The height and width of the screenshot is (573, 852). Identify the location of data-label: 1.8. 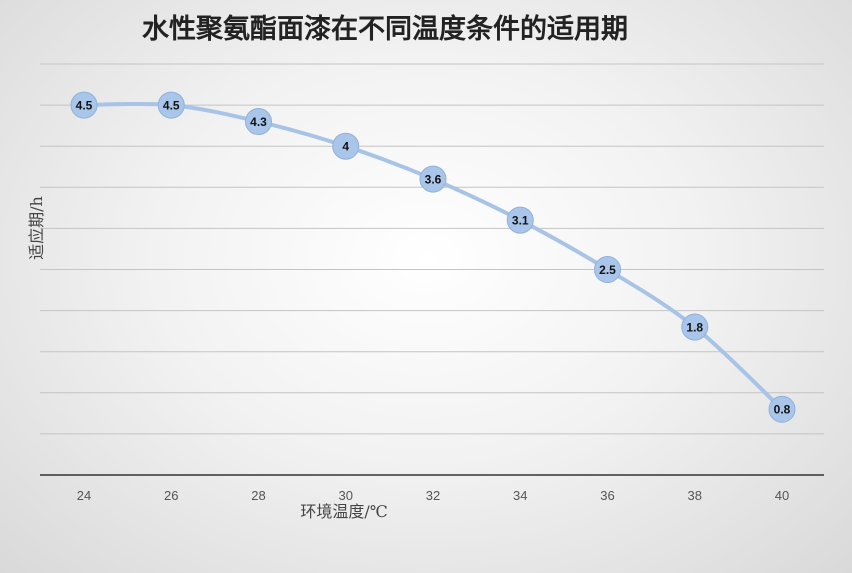
(694, 328).